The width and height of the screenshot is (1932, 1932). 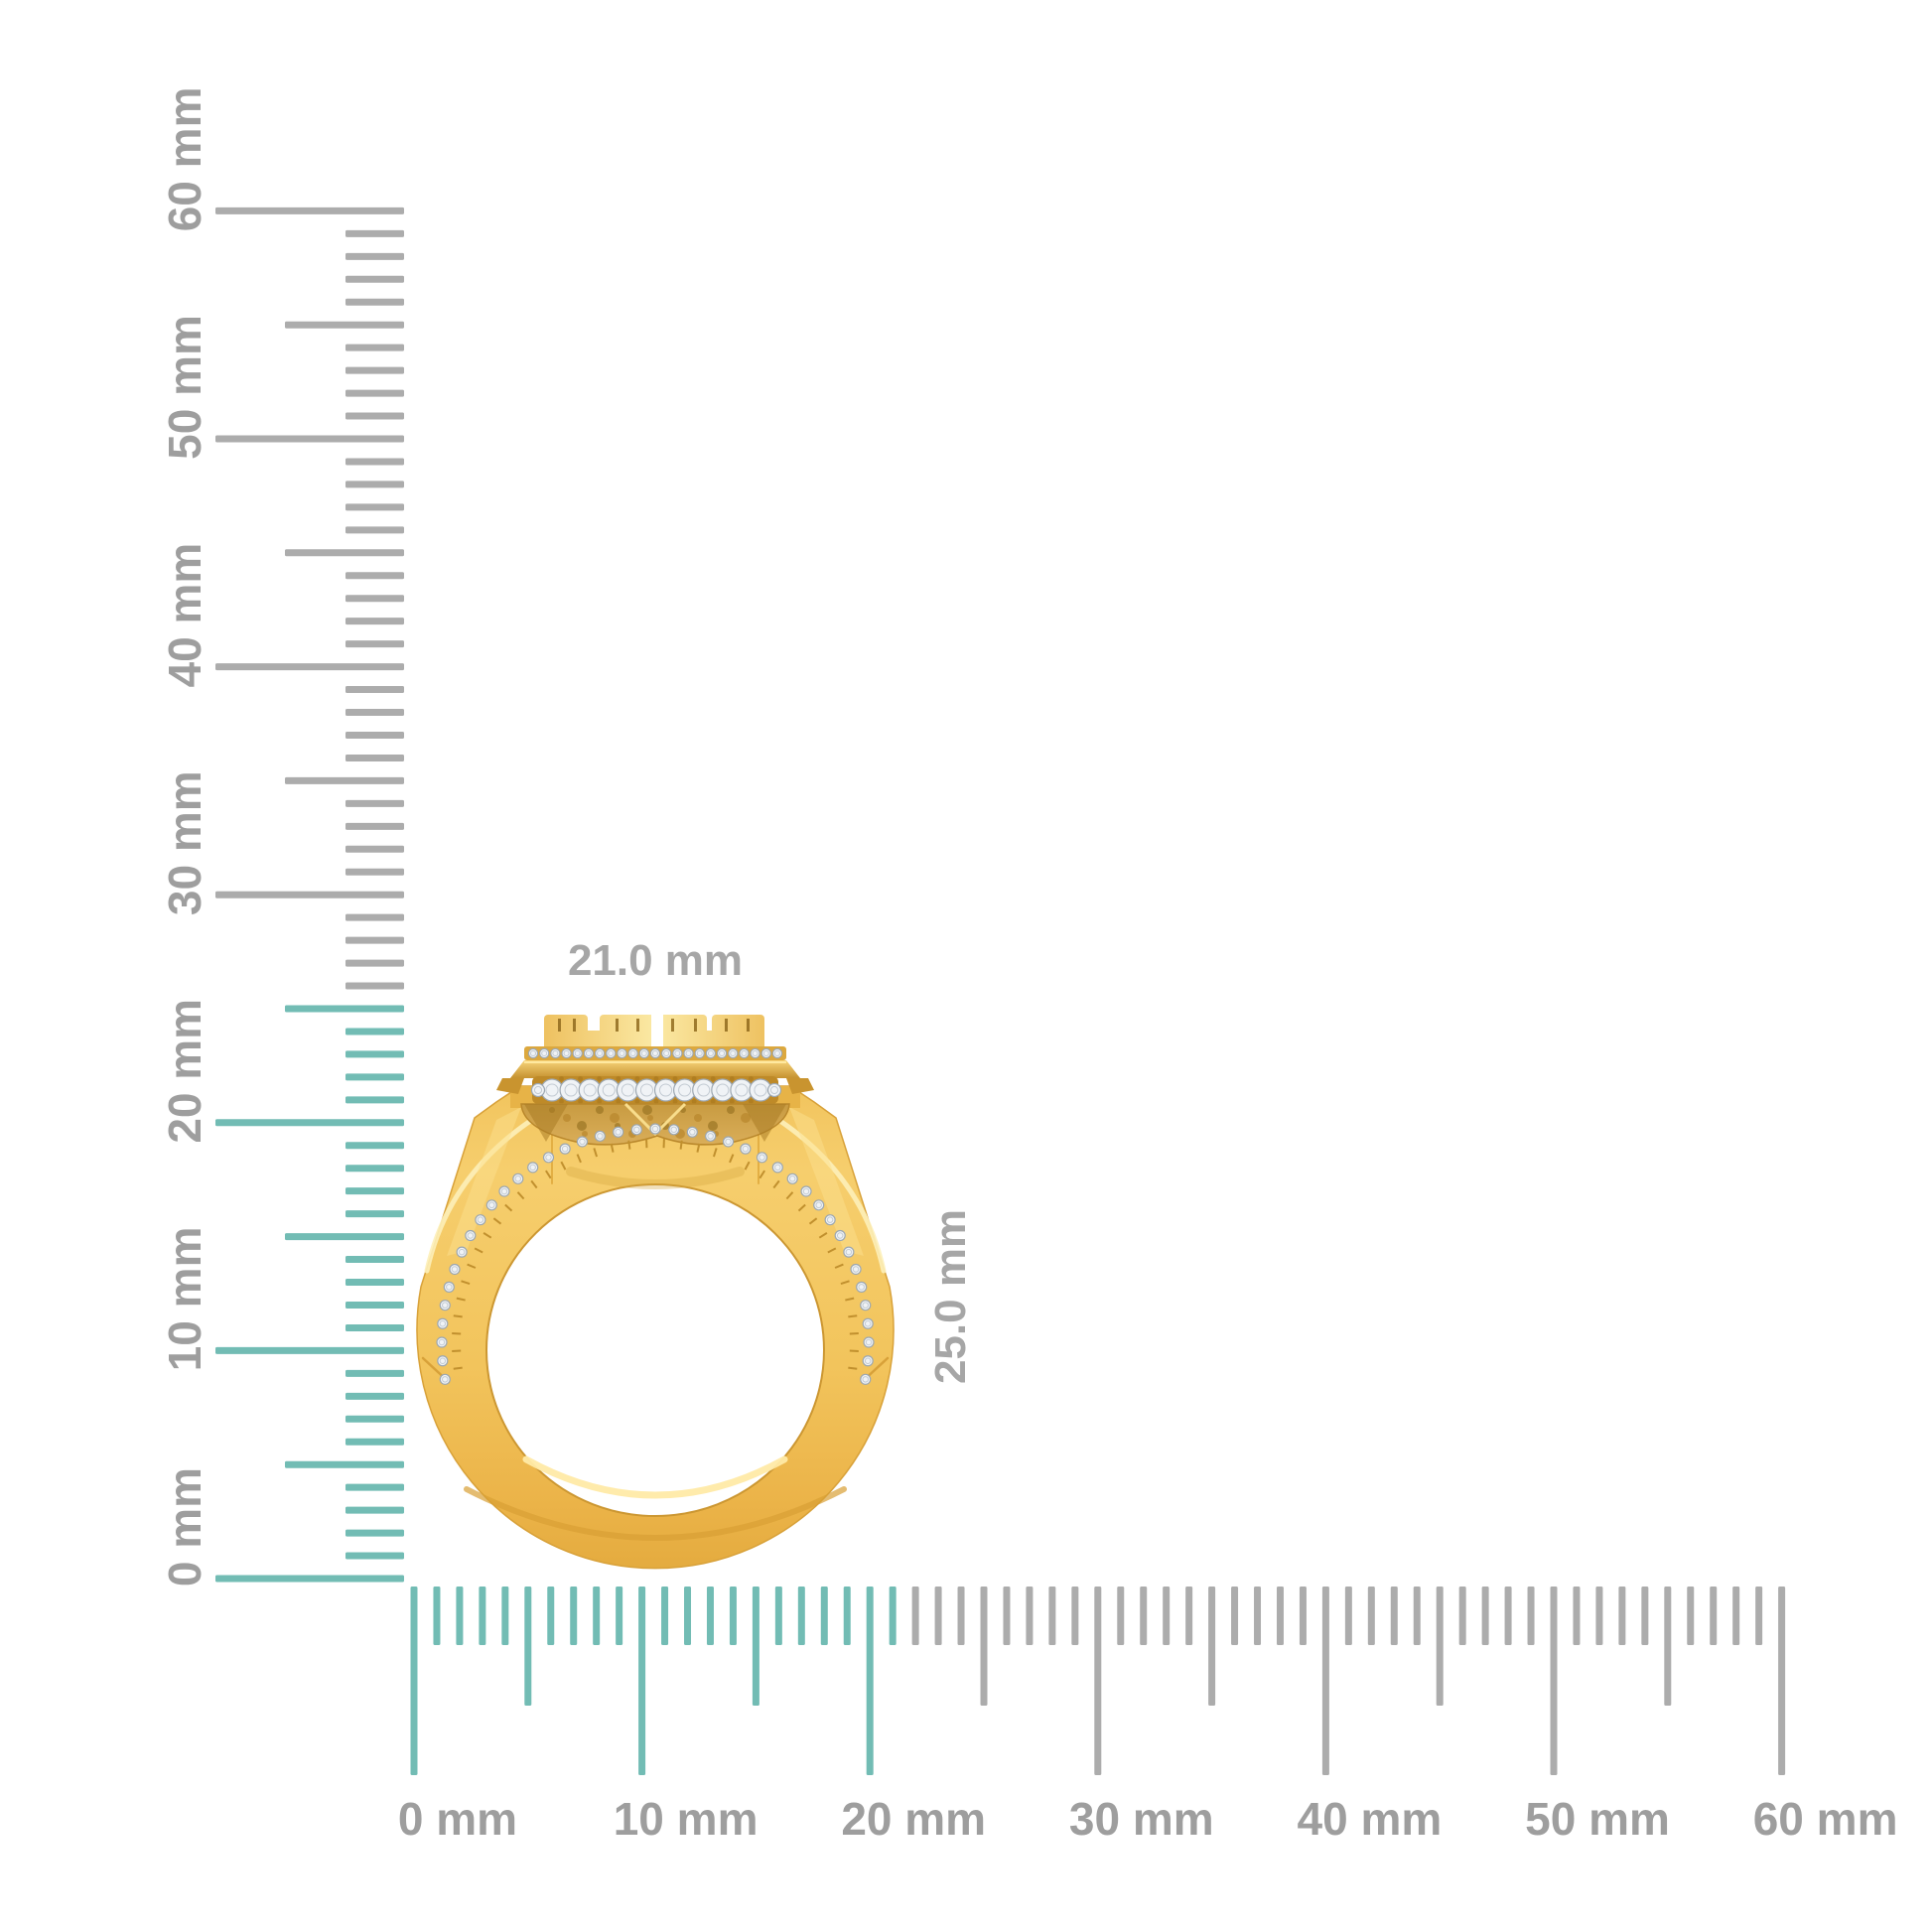 I want to click on ruler-tick-17mm, so click(x=801, y=1616).